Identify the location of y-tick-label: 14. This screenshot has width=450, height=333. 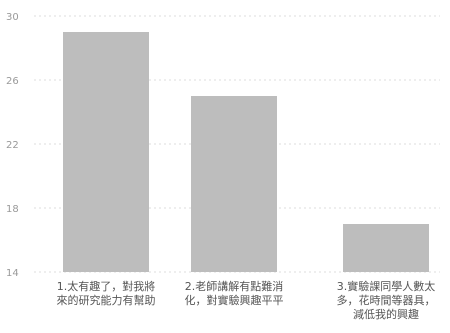
(12, 273).